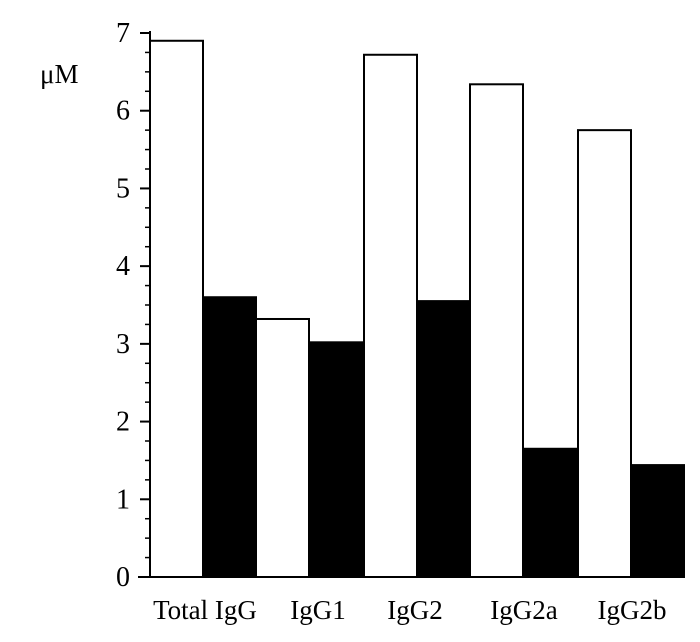  Describe the element at coordinates (123, 188) in the screenshot. I see `y-tick-label: 5` at that location.